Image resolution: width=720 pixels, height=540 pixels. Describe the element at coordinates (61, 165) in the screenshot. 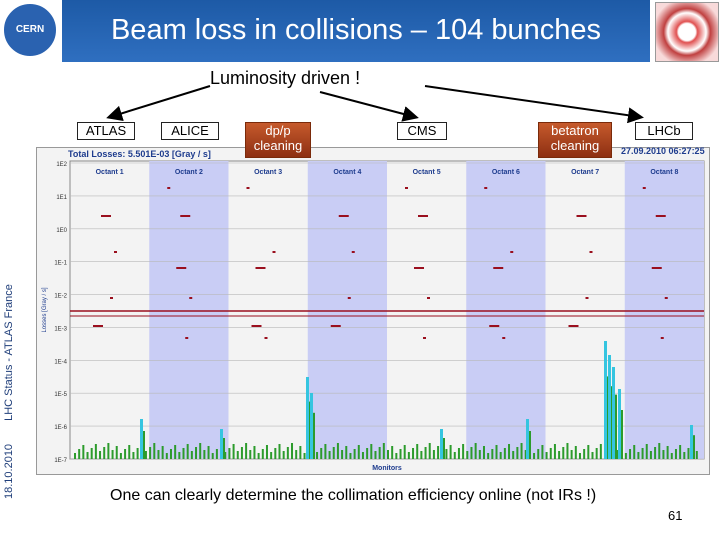

I see `y-tick-label: 1E2` at that location.